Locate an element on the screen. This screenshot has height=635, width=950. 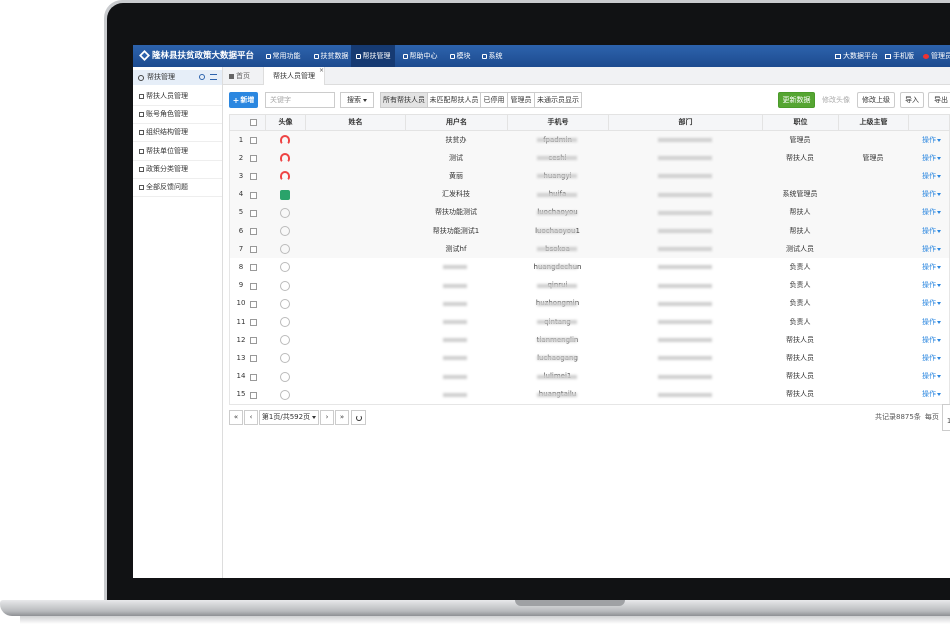
page-button: » is located at coordinates (342, 417).